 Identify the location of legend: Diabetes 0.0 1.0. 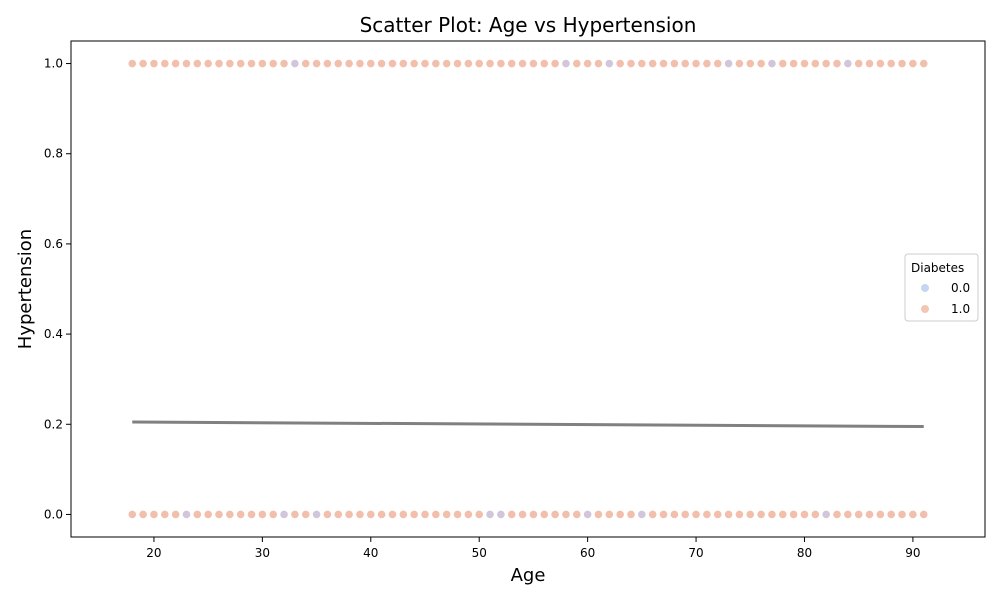
(941, 287).